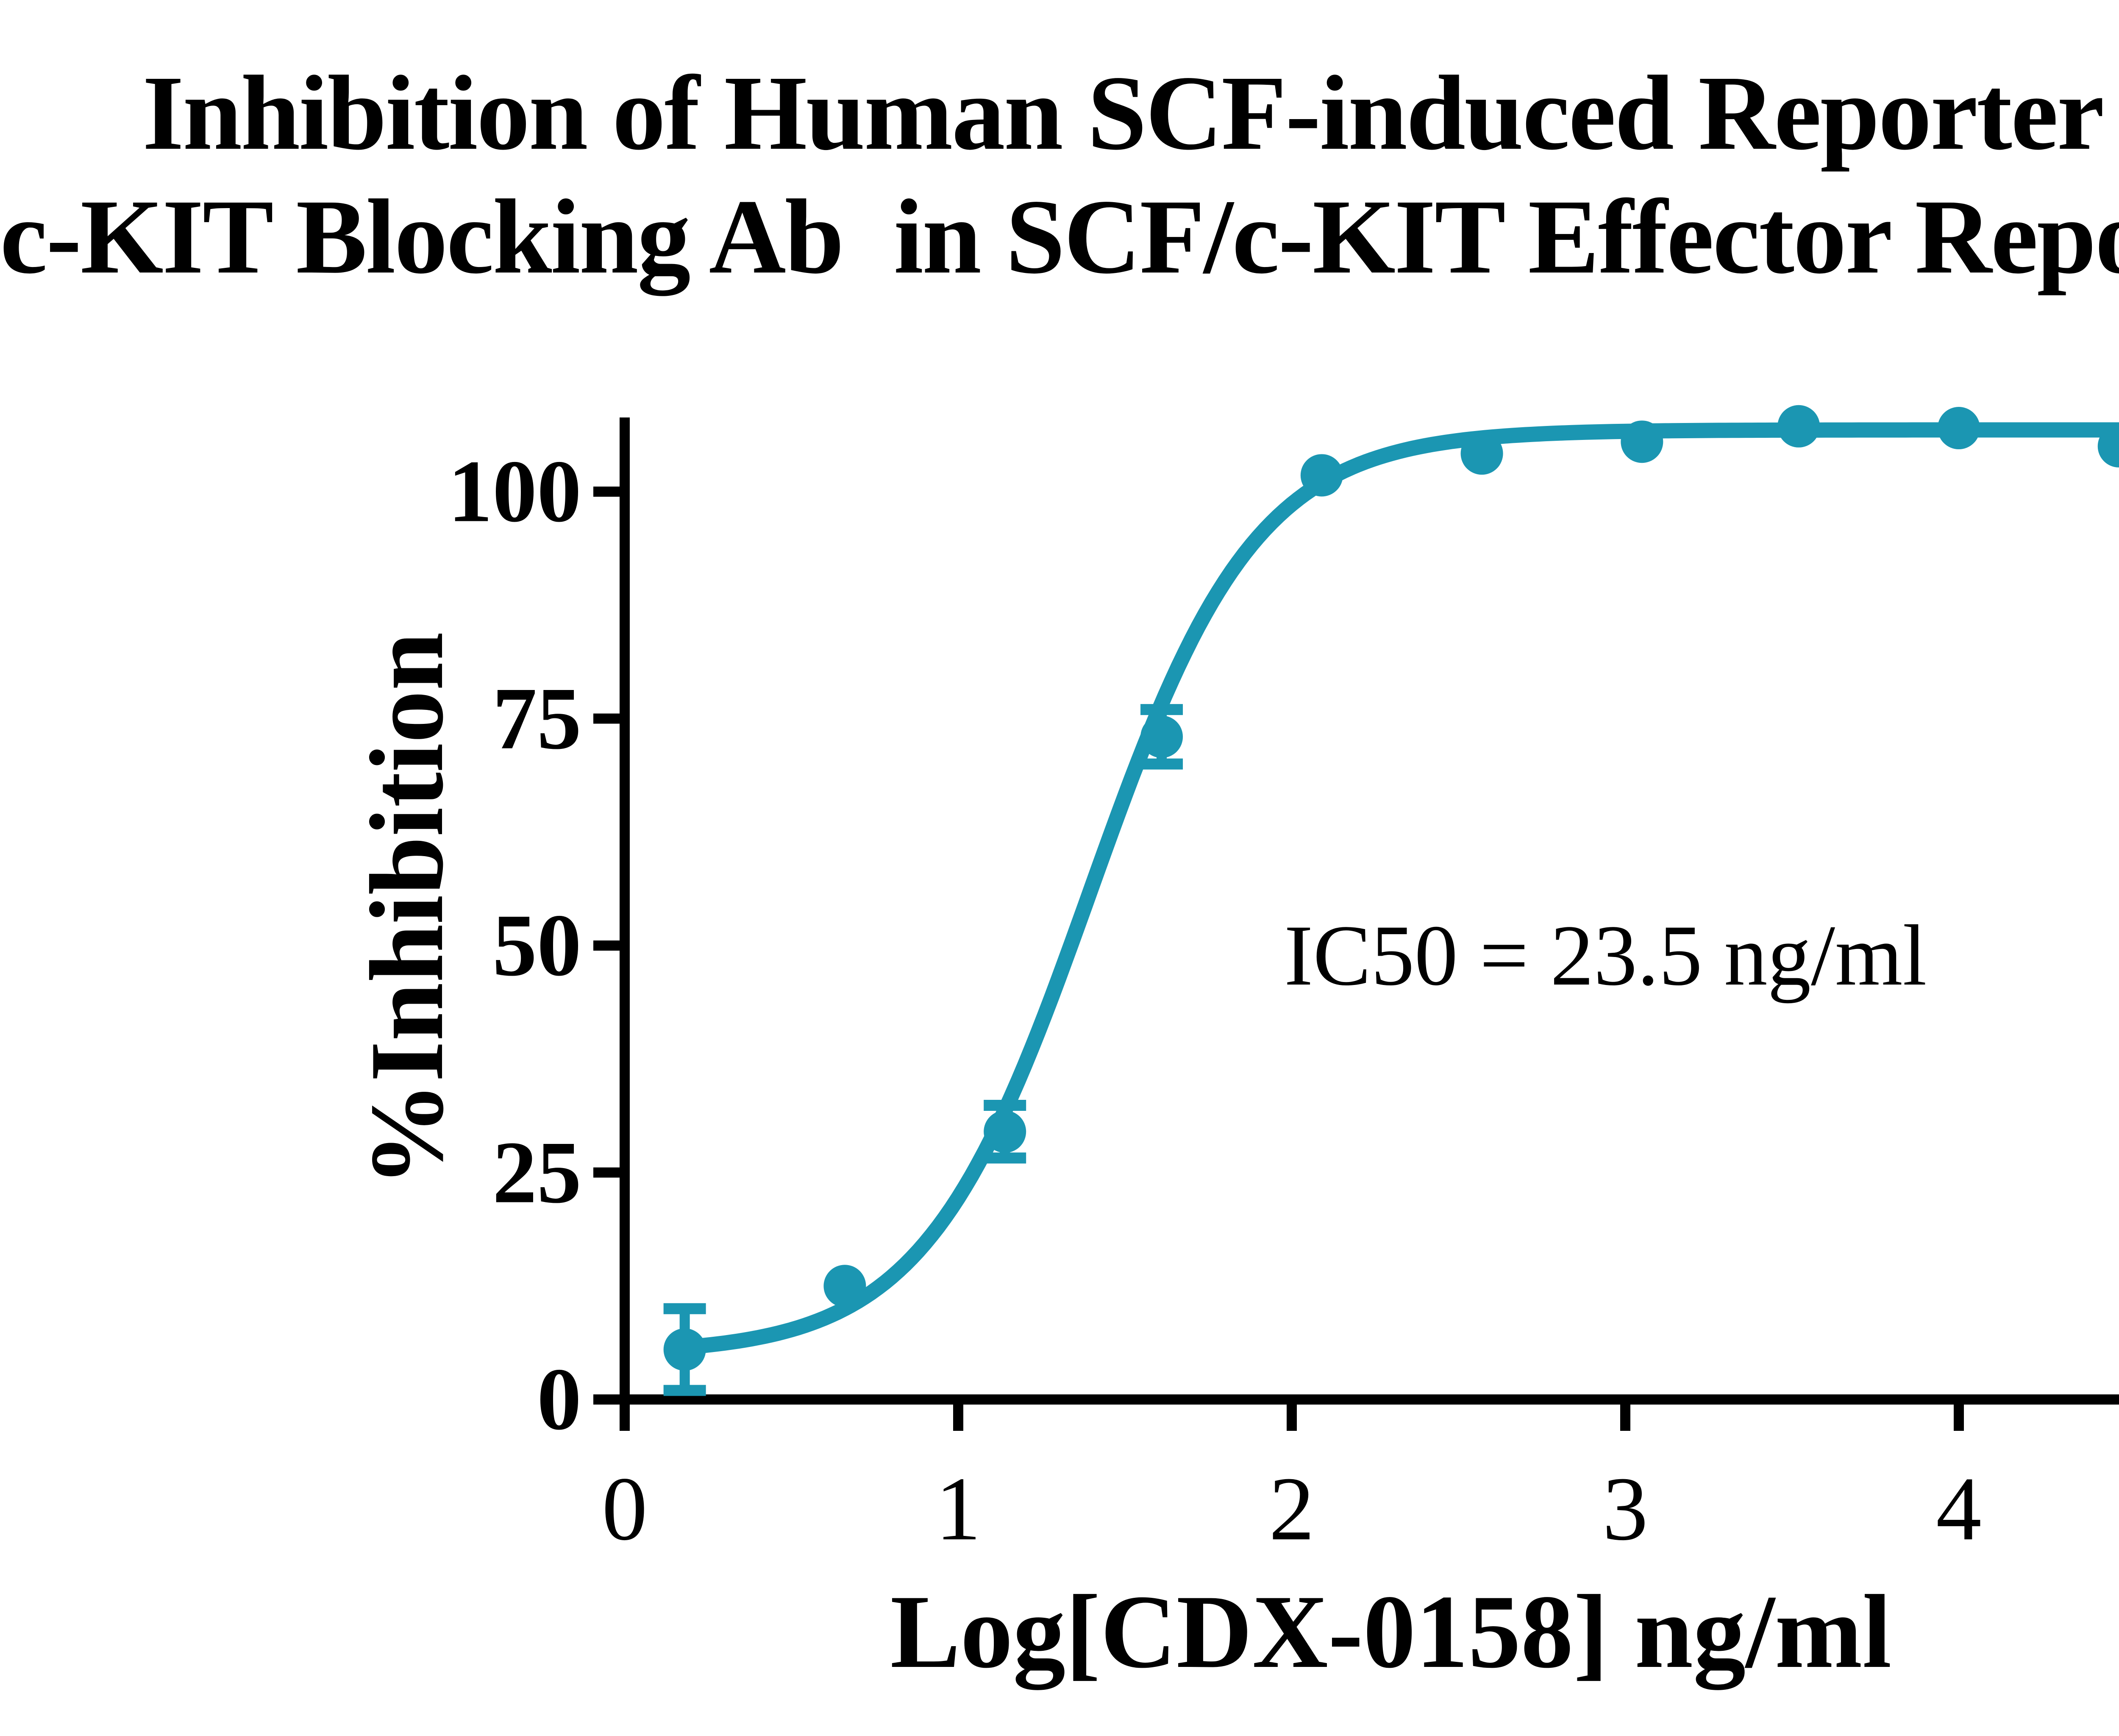 The image size is (2119, 1736). Describe the element at coordinates (1625, 1508) in the screenshot. I see `x-tick-label: 3` at that location.